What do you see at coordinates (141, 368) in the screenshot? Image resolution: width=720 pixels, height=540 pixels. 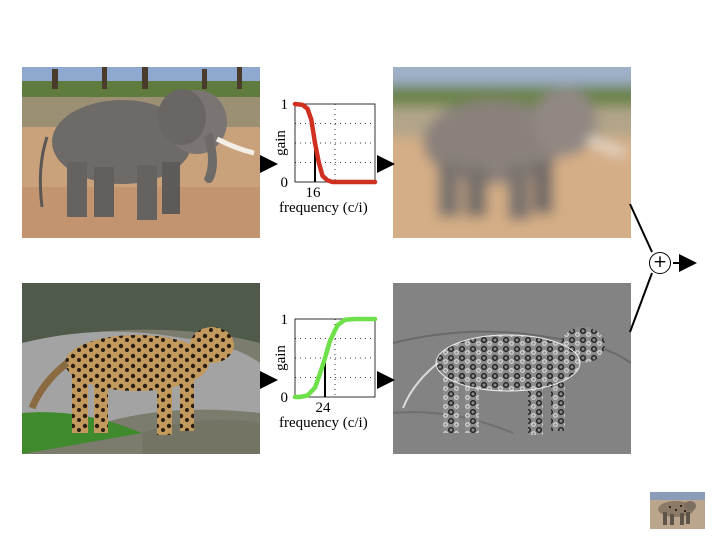 I see `leopard-photo` at bounding box center [141, 368].